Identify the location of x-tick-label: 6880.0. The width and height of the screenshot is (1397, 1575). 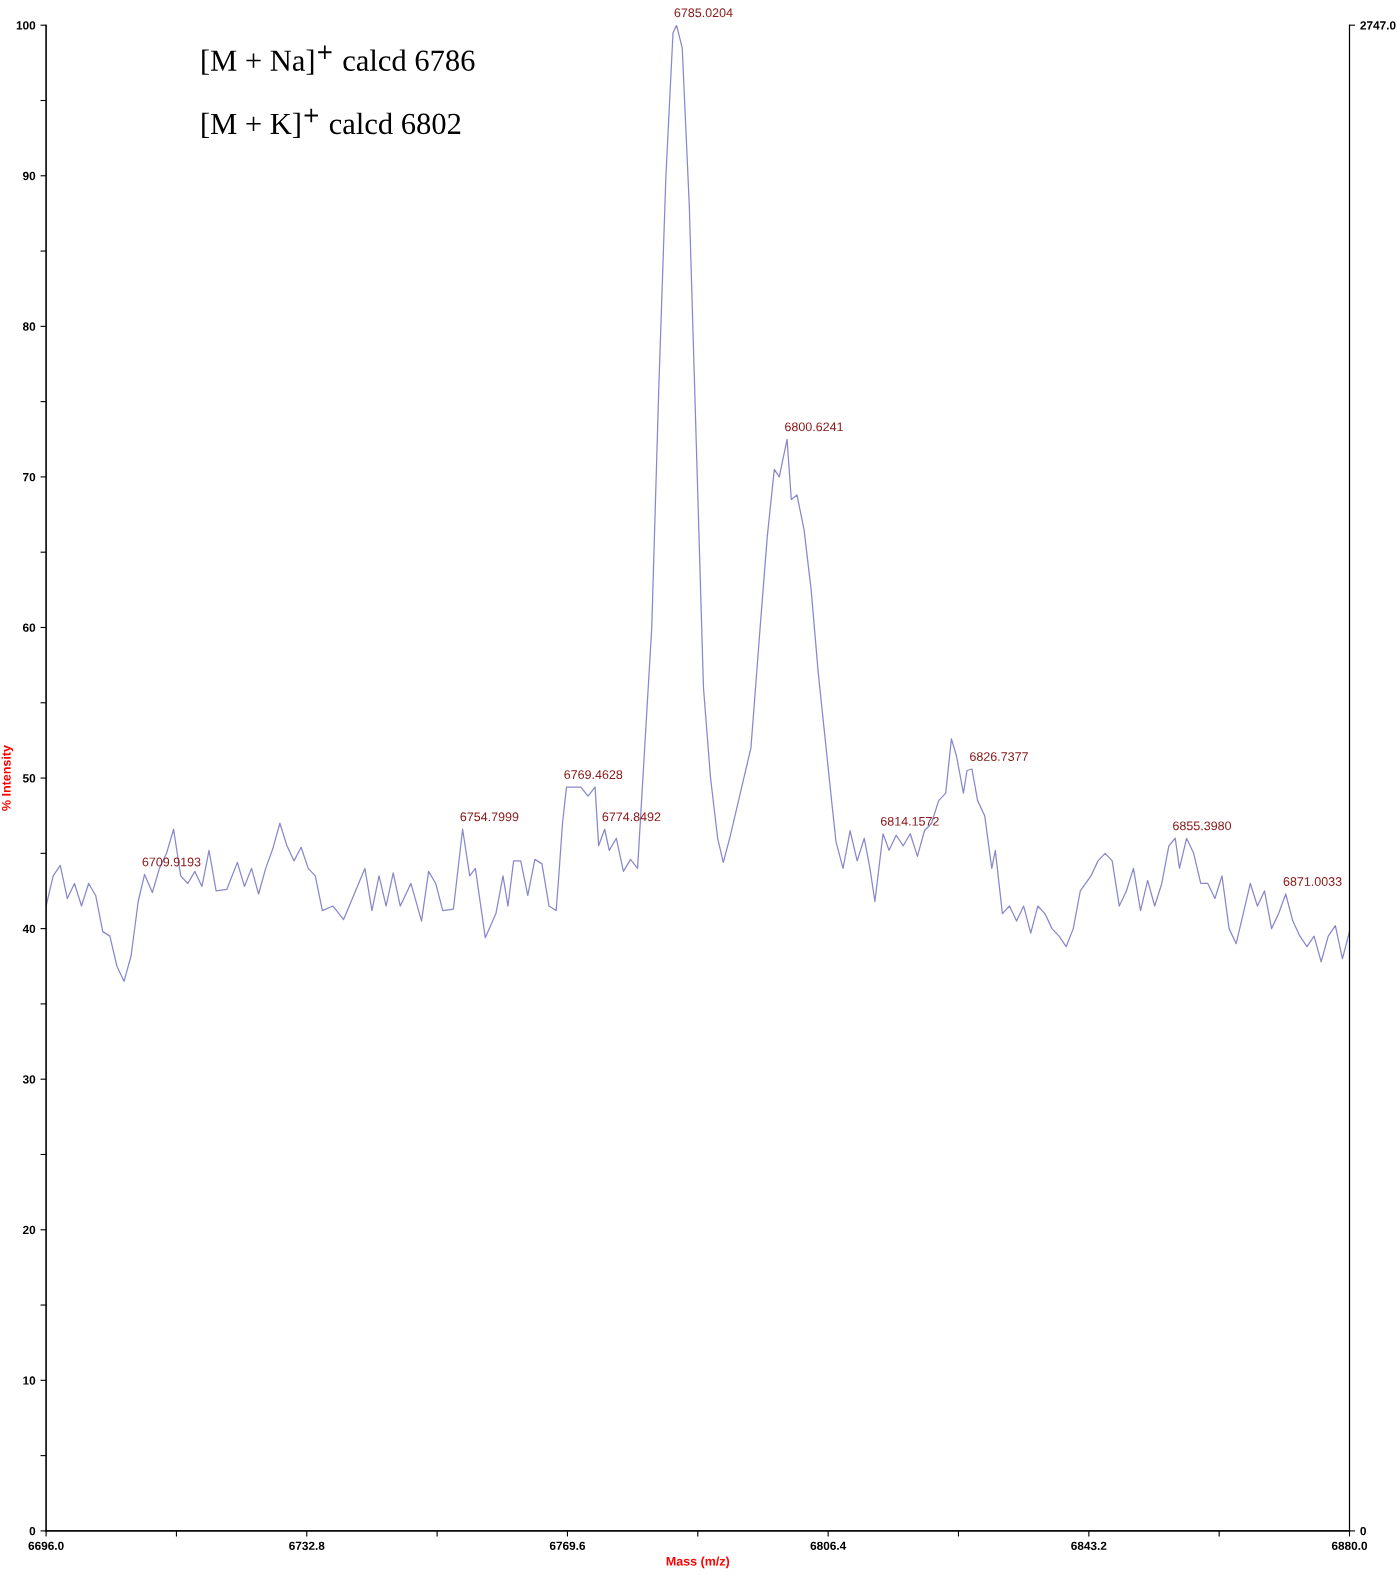
(1349, 1545).